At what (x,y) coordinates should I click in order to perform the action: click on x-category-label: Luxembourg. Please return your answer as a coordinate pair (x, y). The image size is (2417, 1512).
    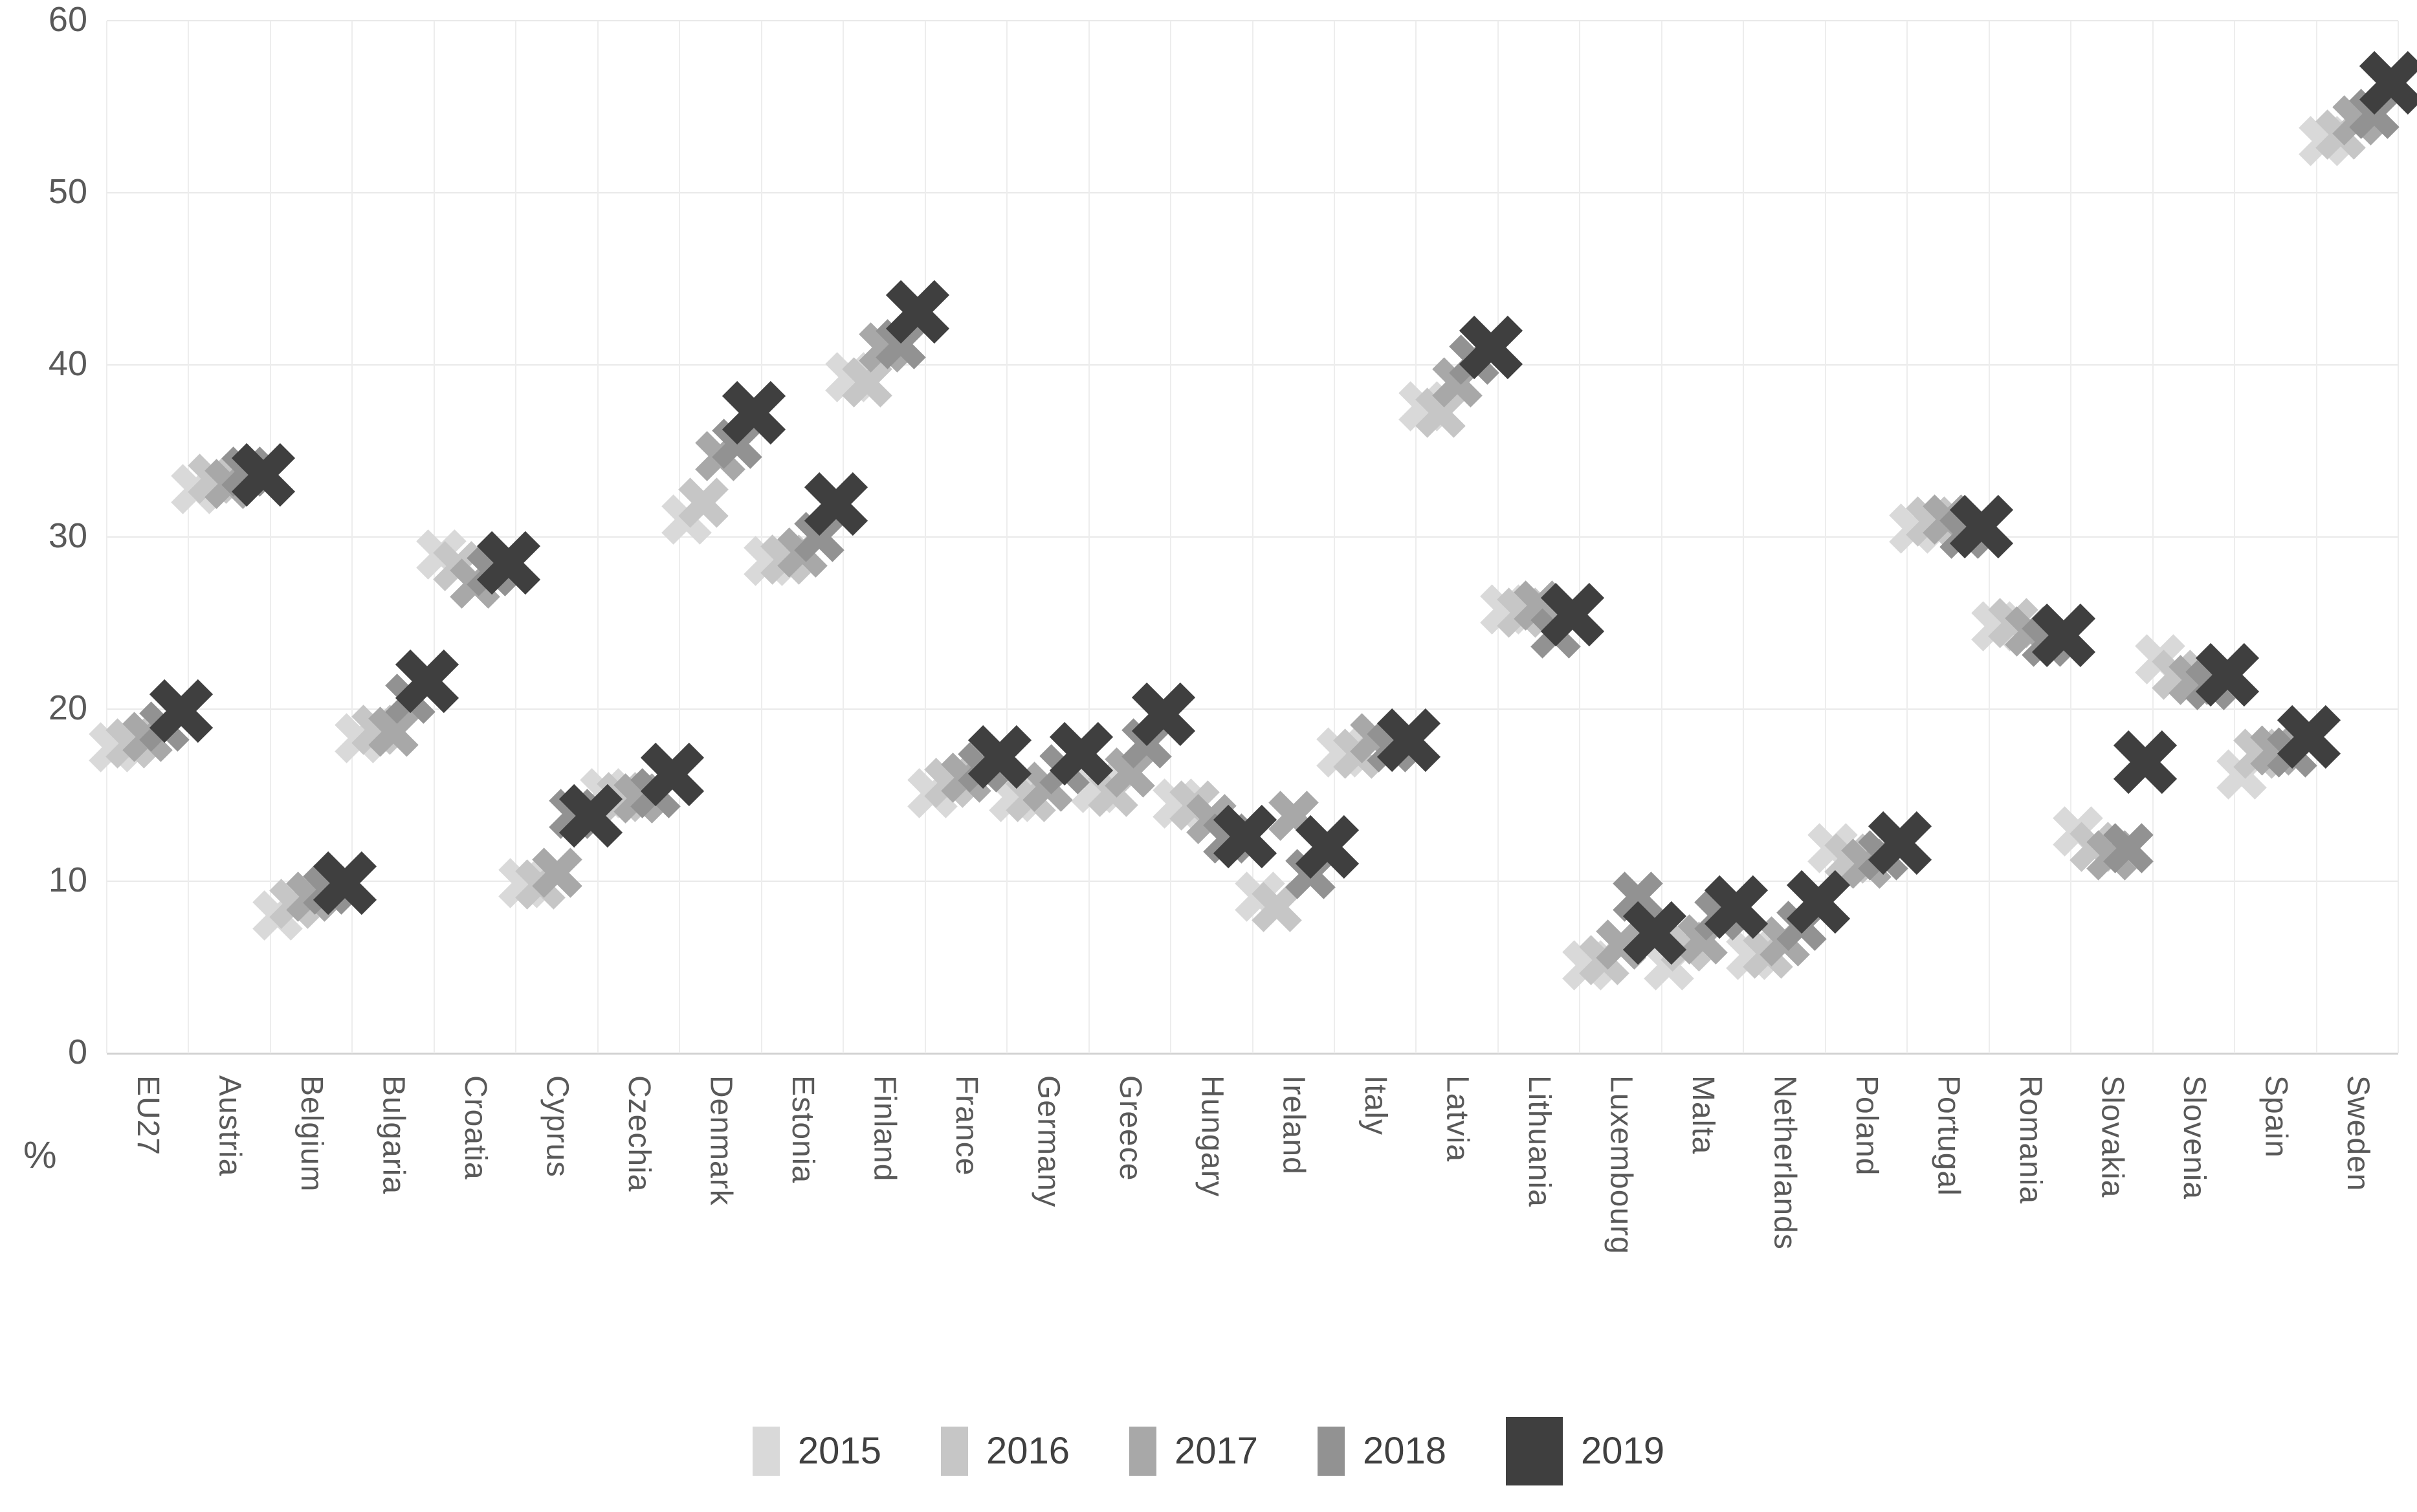
    Looking at the image, I should click on (1621, 1165).